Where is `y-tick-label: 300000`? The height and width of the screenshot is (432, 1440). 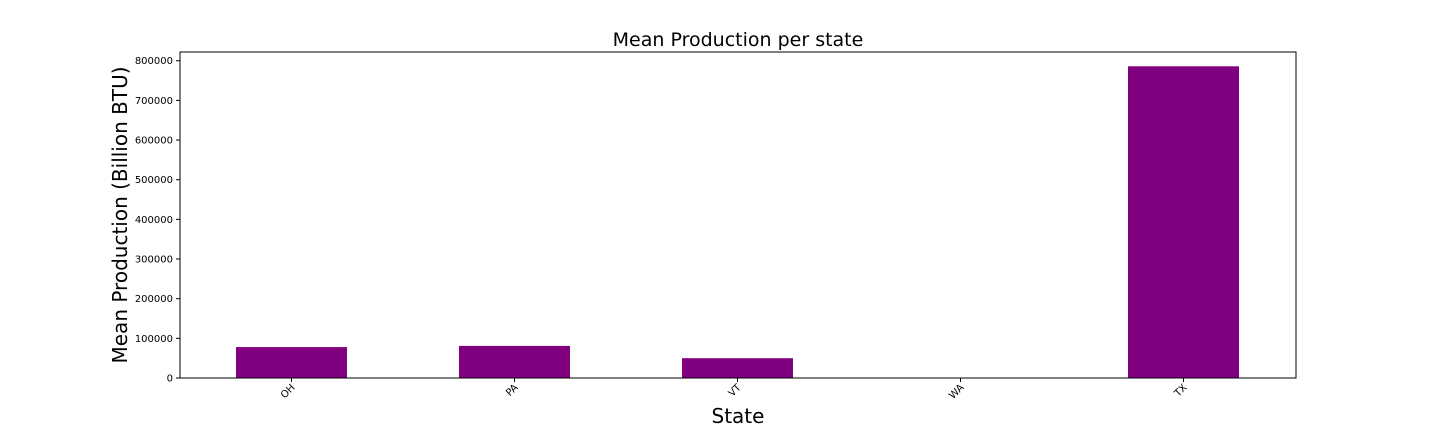 y-tick-label: 300000 is located at coordinates (154, 260).